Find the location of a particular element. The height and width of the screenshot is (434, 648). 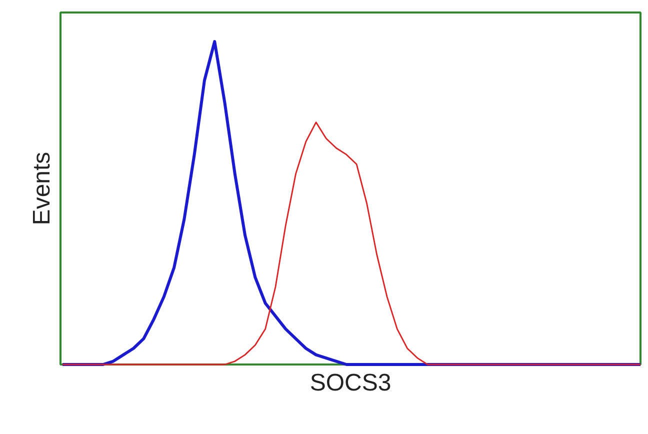

x-axis-title: SOCS3 is located at coordinates (351, 383).